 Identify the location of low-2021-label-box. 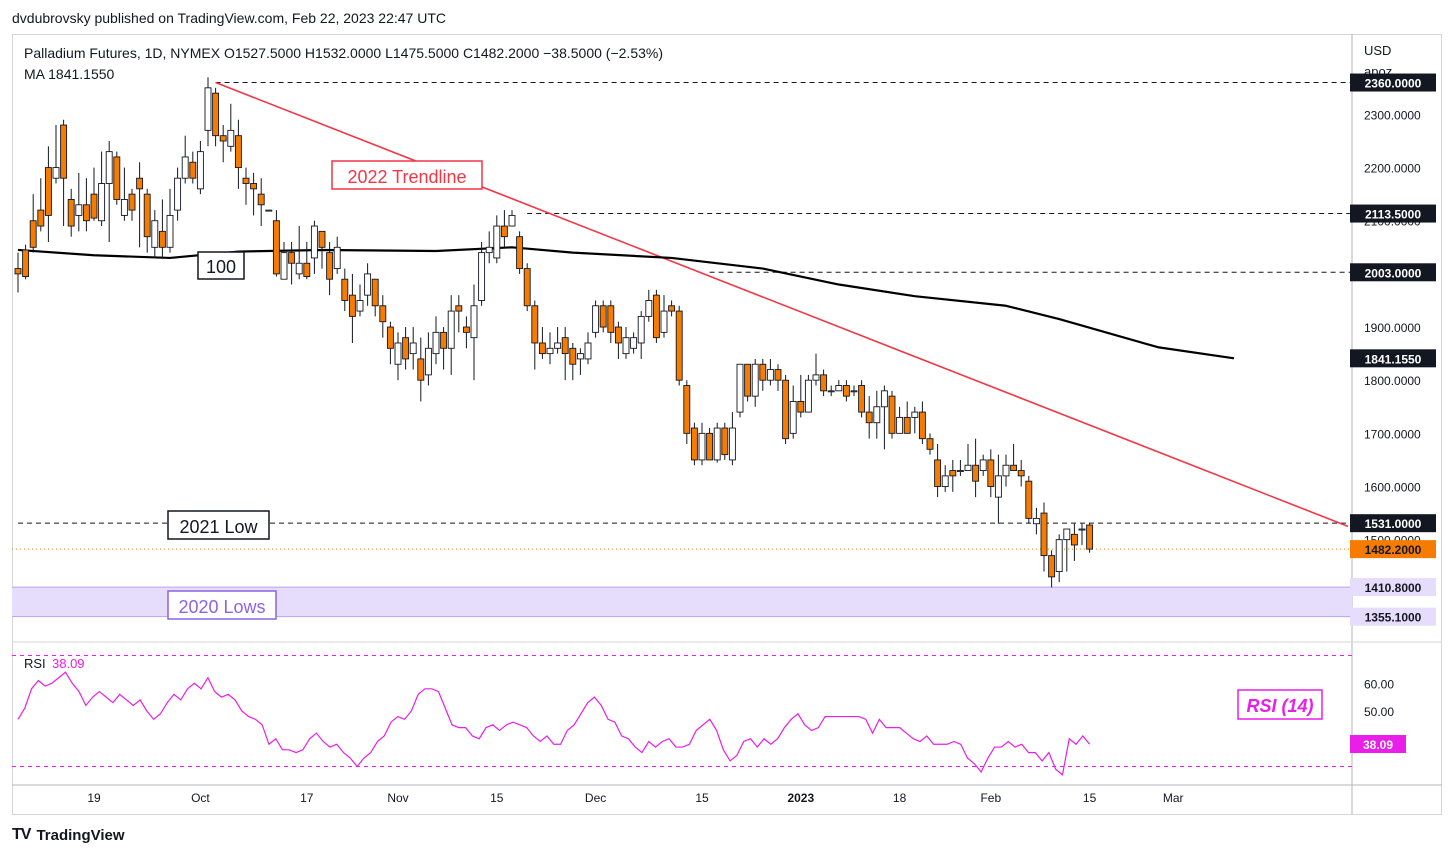
(218, 525).